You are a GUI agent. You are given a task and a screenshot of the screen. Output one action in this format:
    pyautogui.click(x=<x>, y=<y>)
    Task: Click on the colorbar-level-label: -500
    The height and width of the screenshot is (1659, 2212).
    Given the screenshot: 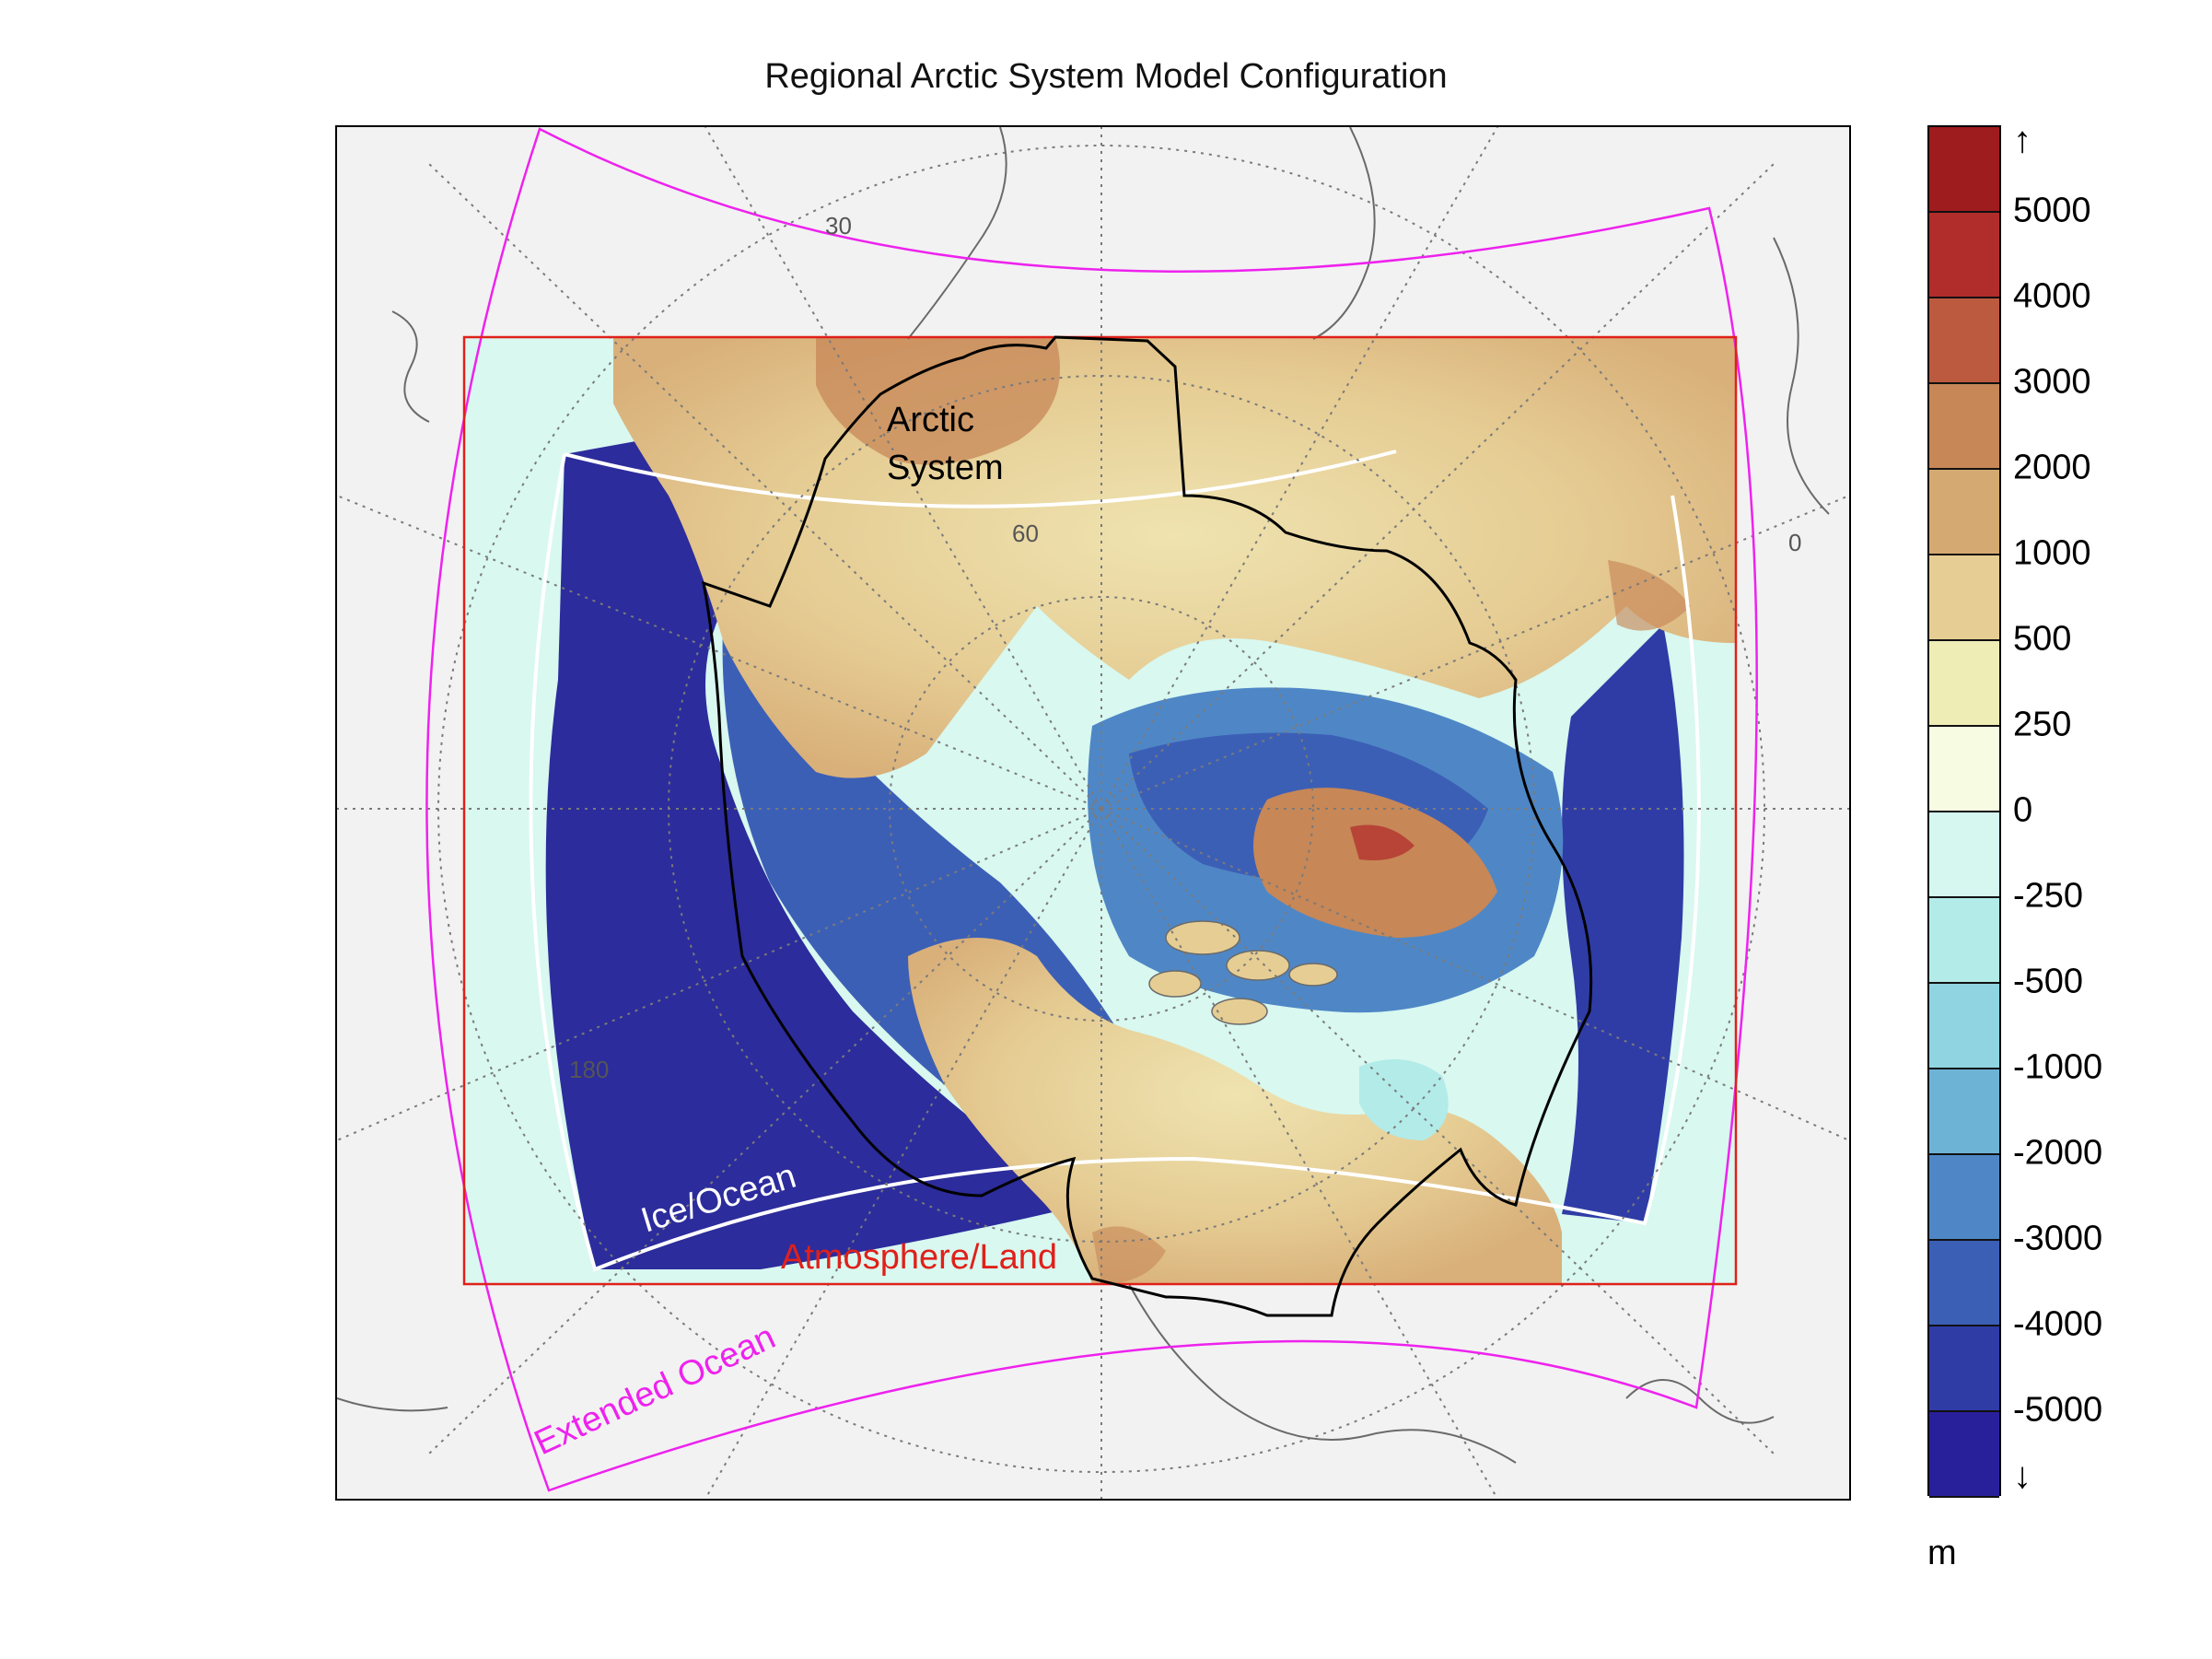 What is the action you would take?
    pyautogui.click(x=2048, y=982)
    